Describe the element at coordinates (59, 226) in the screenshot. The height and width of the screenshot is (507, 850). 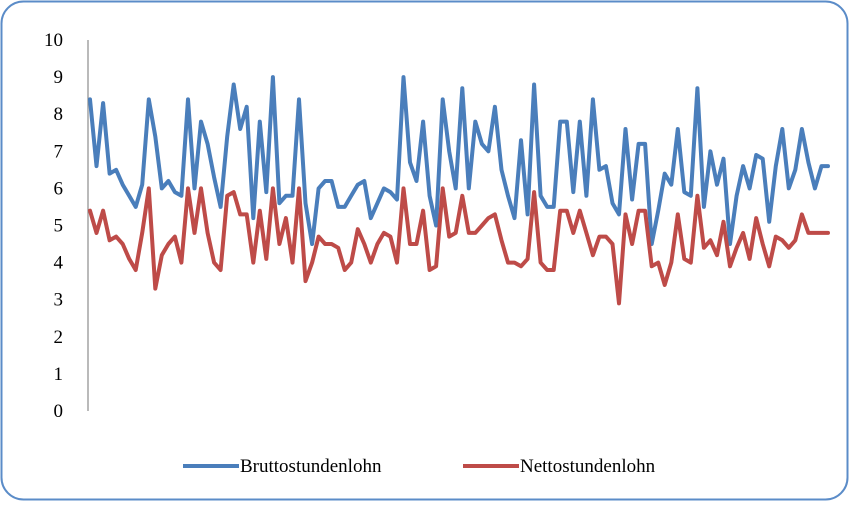
I see `y-tick-label: 5` at that location.